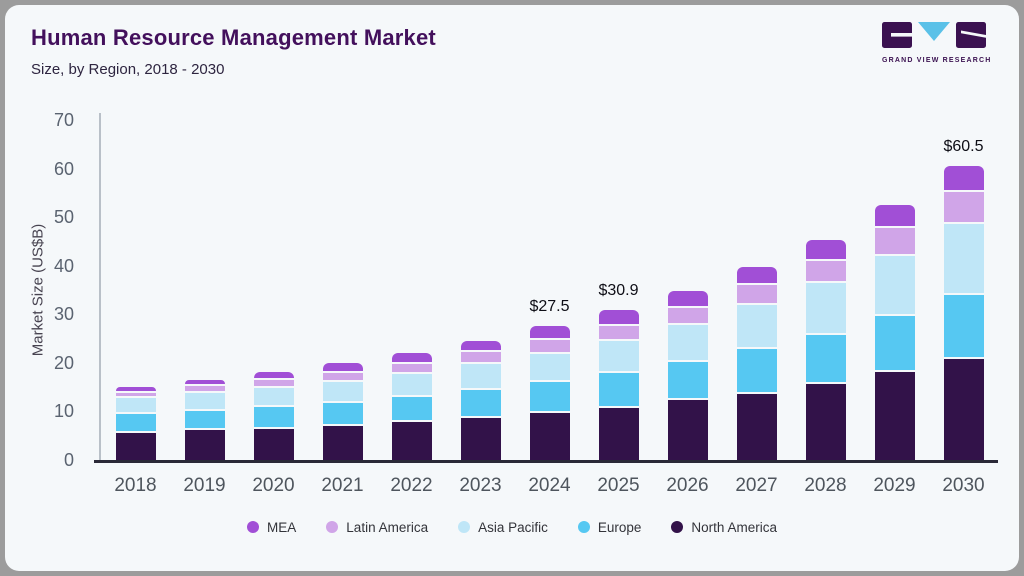 The width and height of the screenshot is (1024, 576). Describe the element at coordinates (934, 35) in the screenshot. I see `gvr-logo-icon` at that location.